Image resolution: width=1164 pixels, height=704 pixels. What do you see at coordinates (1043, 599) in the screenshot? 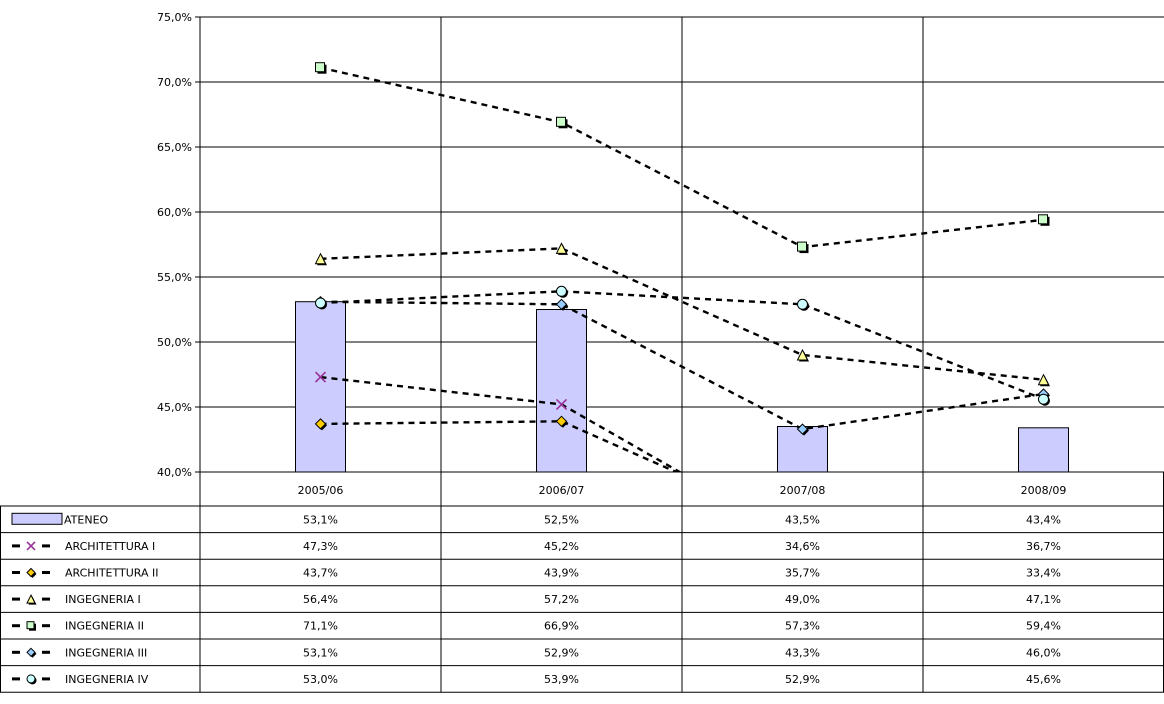
I see `table-cell-value: 47,1%` at bounding box center [1043, 599].